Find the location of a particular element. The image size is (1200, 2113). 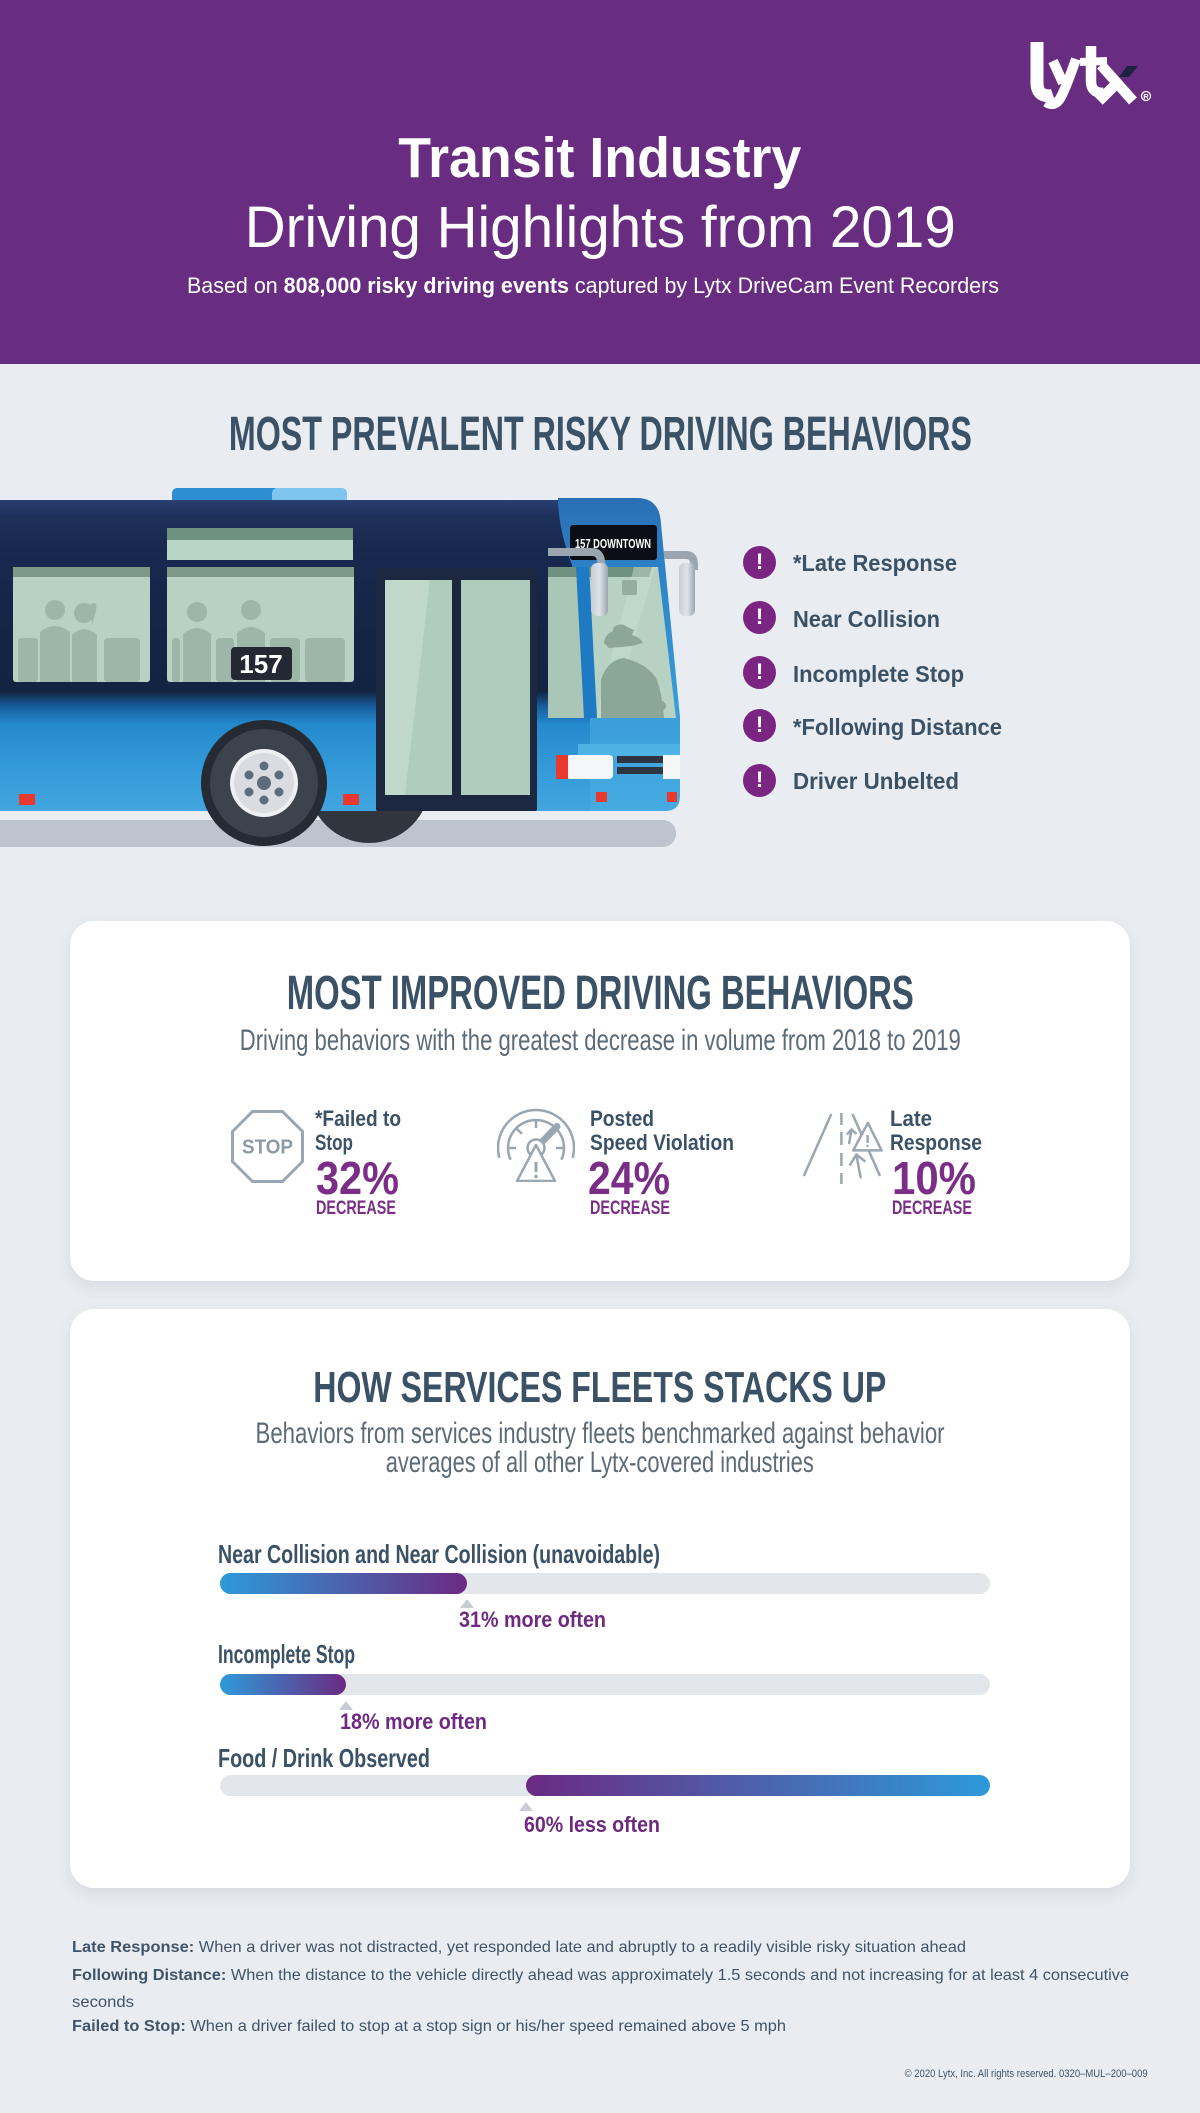

svg-text: STOP is located at coordinates (267, 1147).